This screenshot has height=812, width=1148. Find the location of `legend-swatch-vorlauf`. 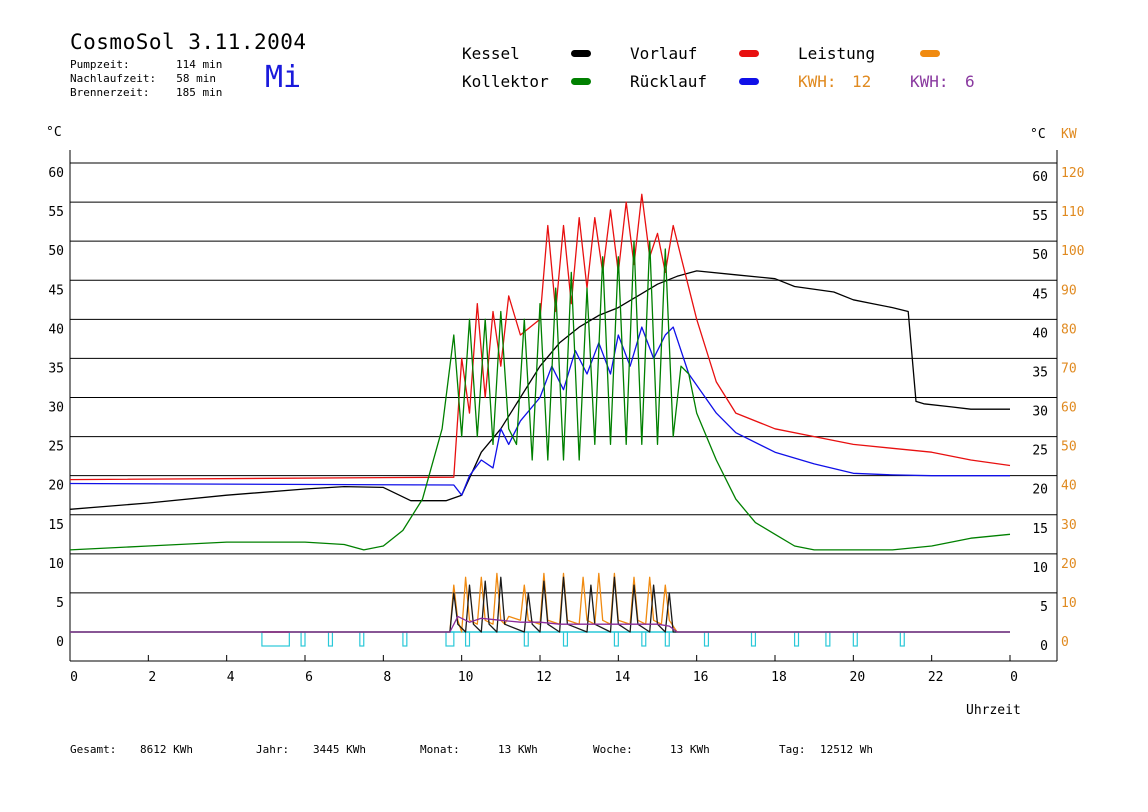

legend-swatch-vorlauf is located at coordinates (749, 53).